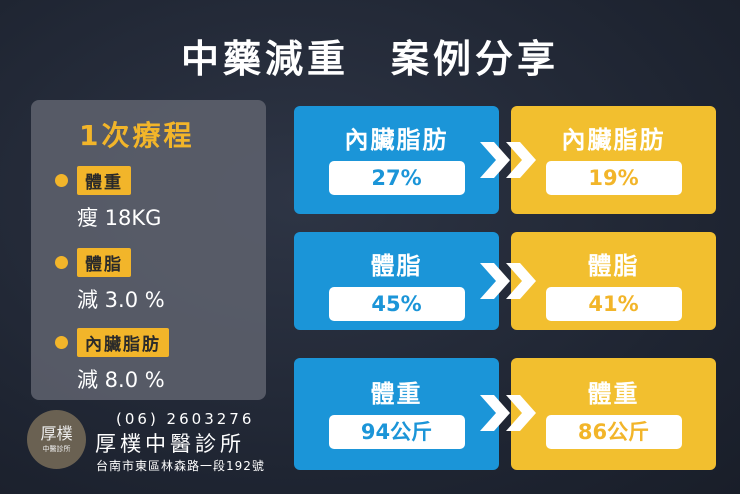 This screenshot has width=740, height=494. Describe the element at coordinates (180, 466) in the screenshot. I see `clinic-address: 台南市東區林森路一段192號` at that location.